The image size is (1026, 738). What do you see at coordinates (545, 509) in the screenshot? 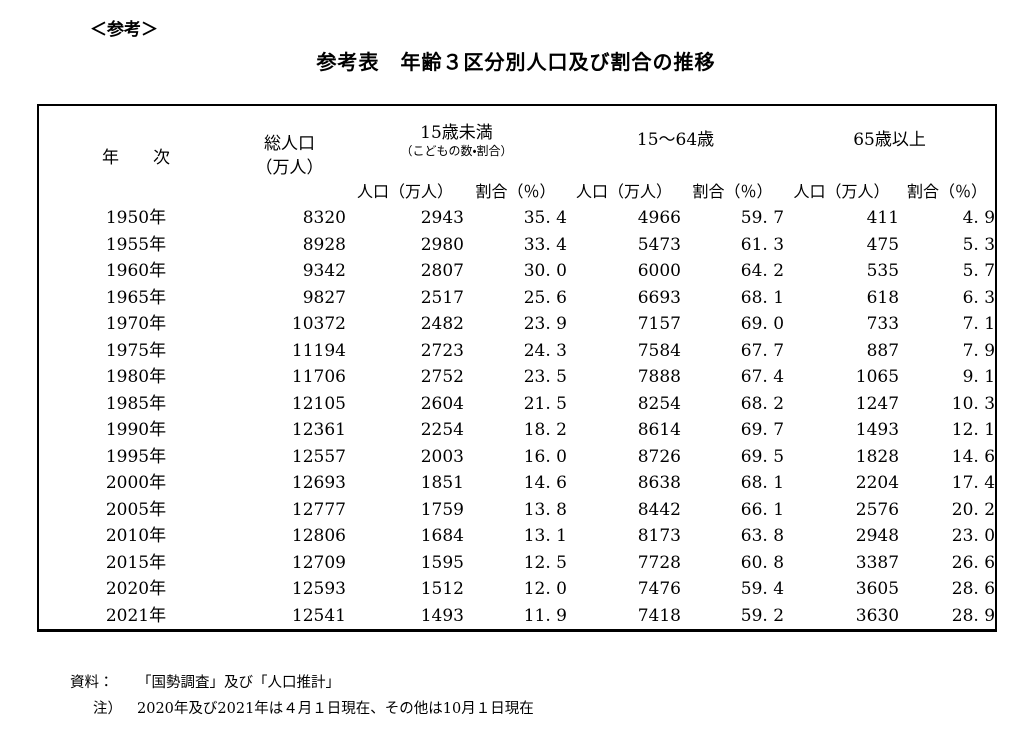
I see `cell-under15-ratio: 13. 8` at bounding box center [545, 509].